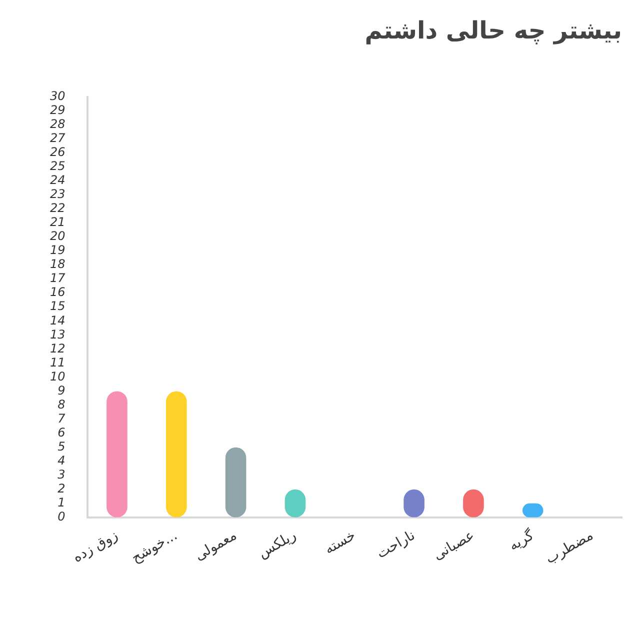 Image resolution: width=640 pixels, height=618 pixels. Describe the element at coordinates (58, 376) in the screenshot. I see `y-tick-label: 10` at that location.